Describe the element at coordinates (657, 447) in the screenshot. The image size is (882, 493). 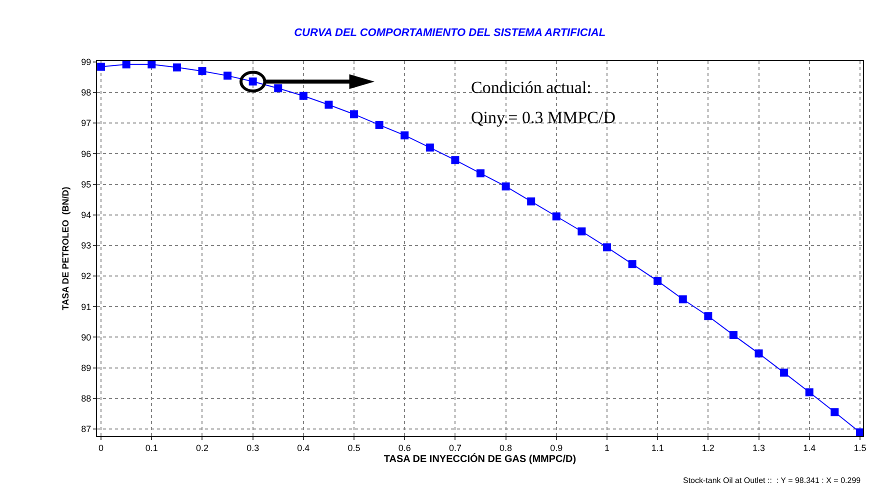
I see `x-tick-label: 1.1` at that location.